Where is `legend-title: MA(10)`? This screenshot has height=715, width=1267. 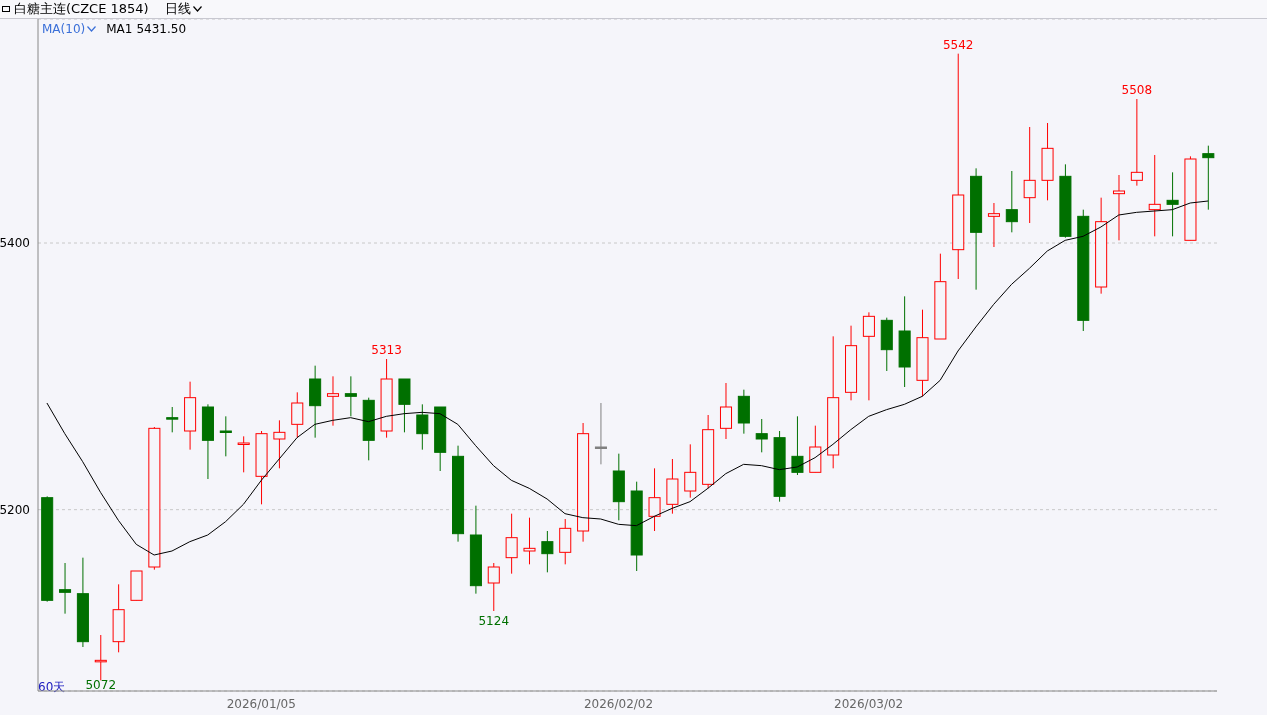 legend-title: MA(10) is located at coordinates (64, 29).